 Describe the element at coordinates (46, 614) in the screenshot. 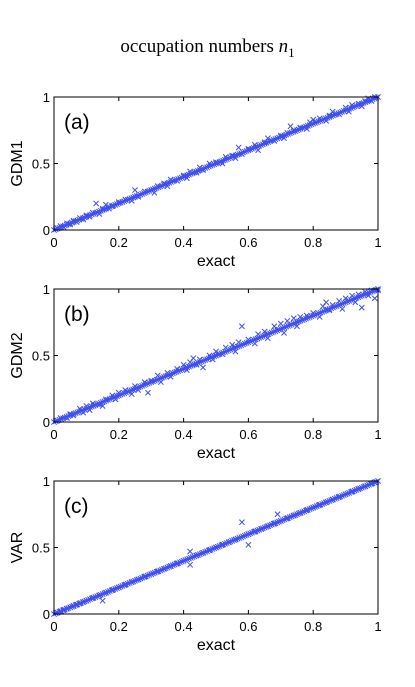

I see `y-tick-label: 0` at that location.